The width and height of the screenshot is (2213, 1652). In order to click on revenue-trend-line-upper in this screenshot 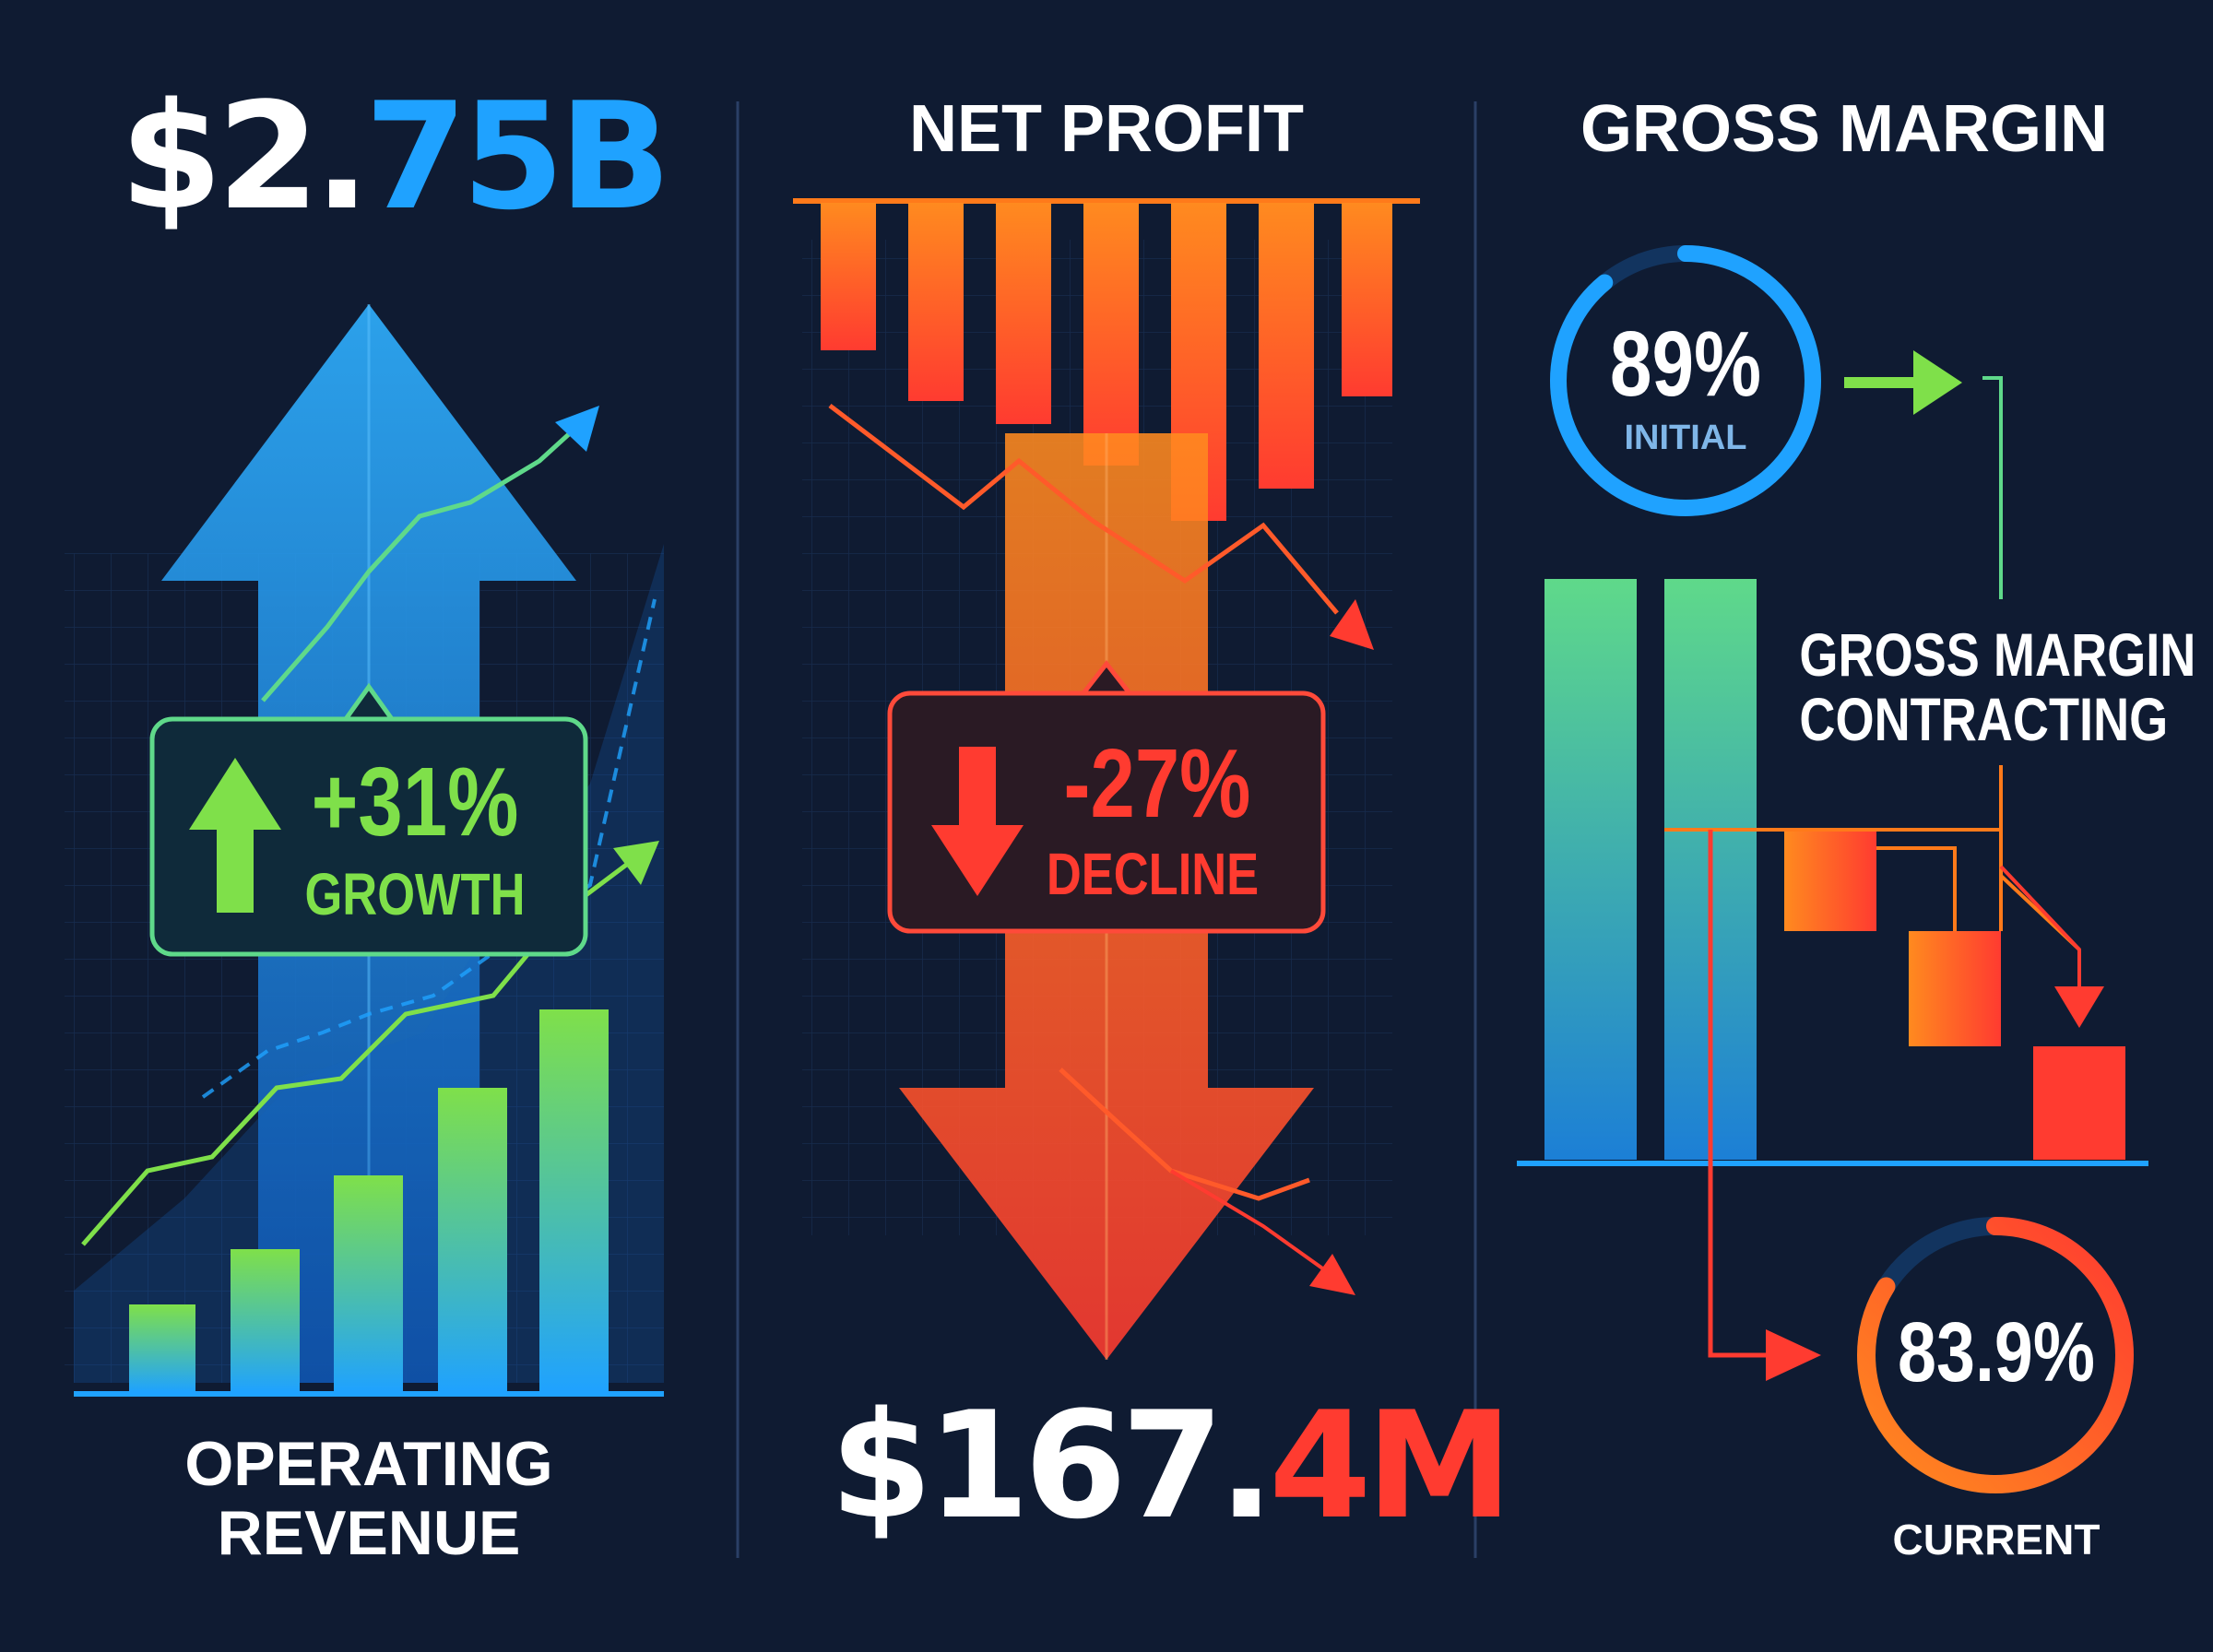, I will do `click(426, 557)`.